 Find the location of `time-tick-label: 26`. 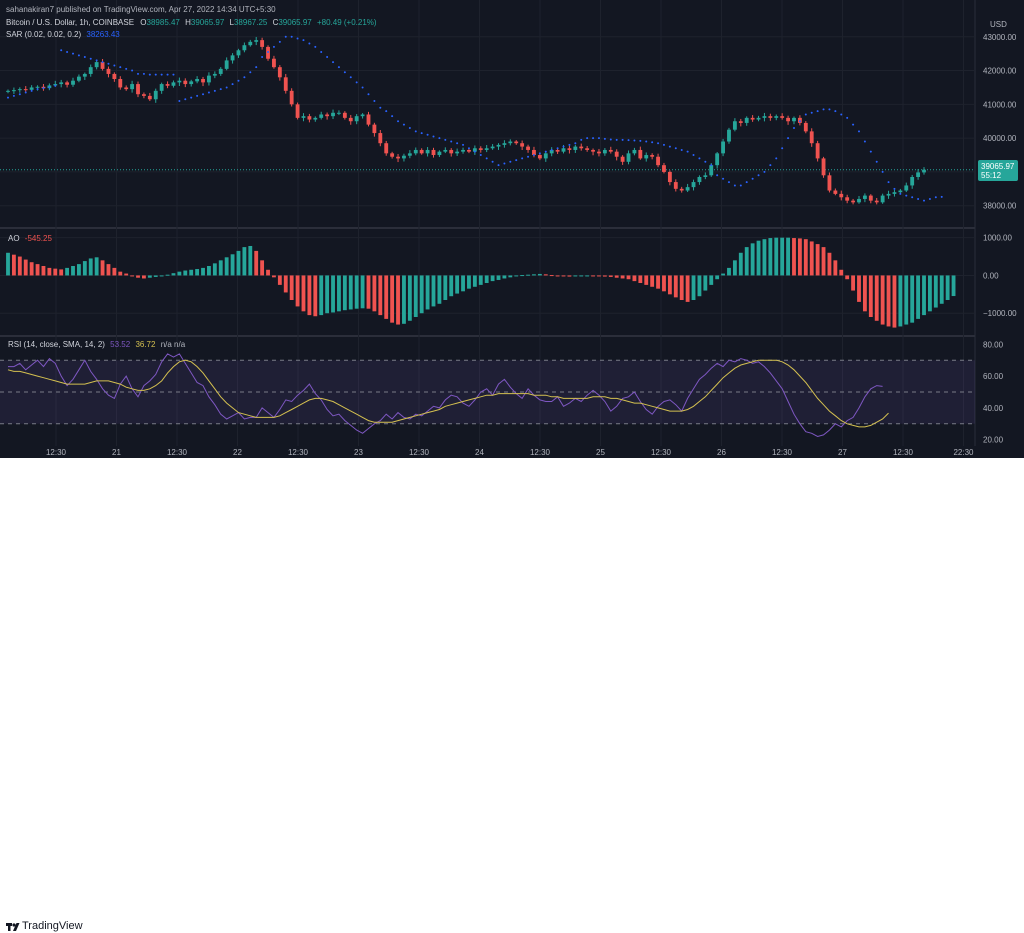

time-tick-label: 26 is located at coordinates (721, 452).